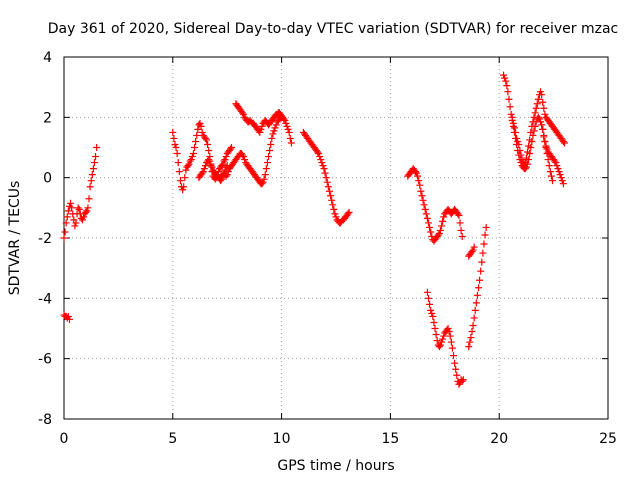  I want to click on y-axis-label: SDTVAR / TECUs, so click(15, 238).